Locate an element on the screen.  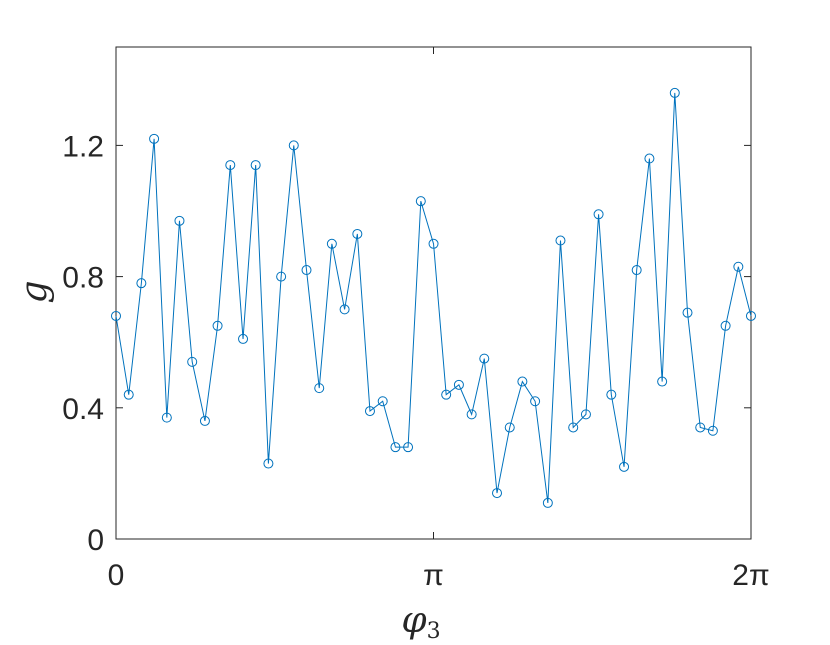
x-tick-label: π is located at coordinates (433, 575).